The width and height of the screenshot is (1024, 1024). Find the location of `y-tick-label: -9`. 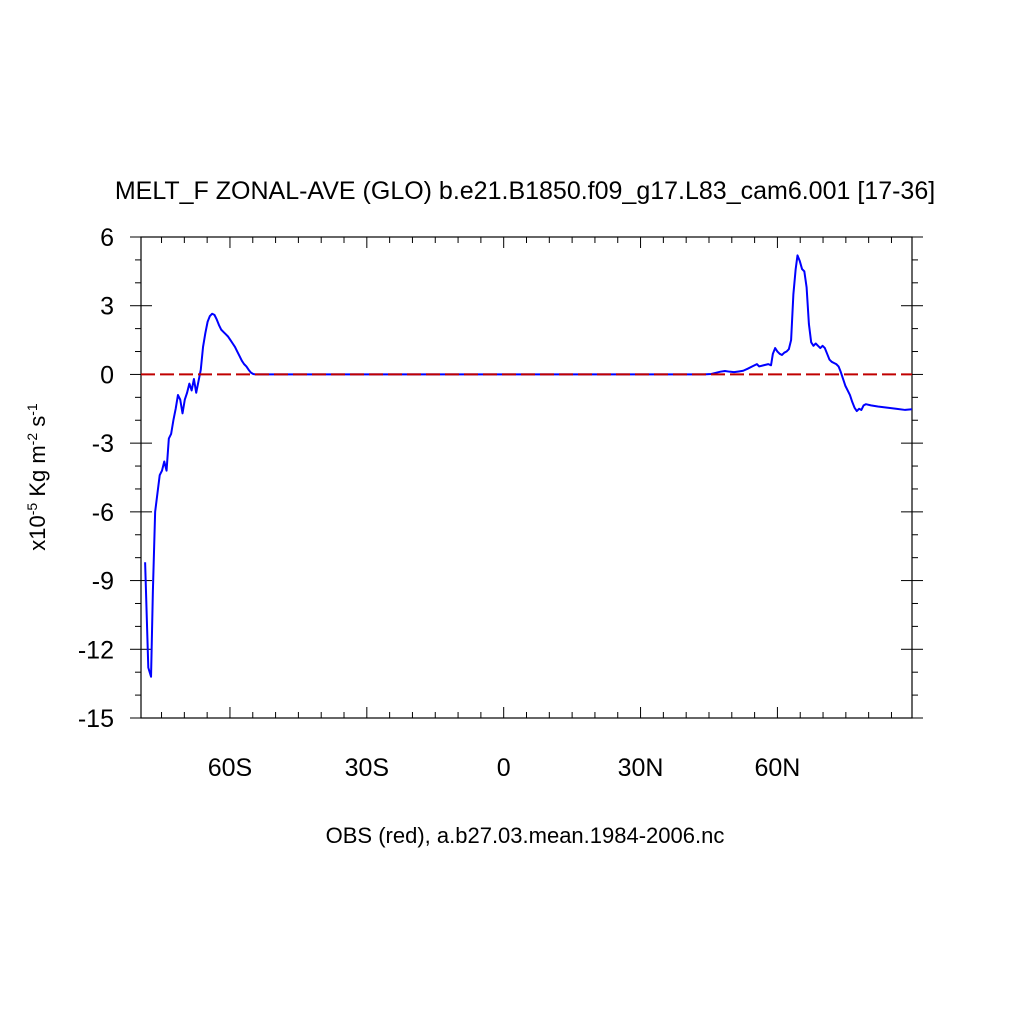

y-tick-label: -9 is located at coordinates (103, 582).